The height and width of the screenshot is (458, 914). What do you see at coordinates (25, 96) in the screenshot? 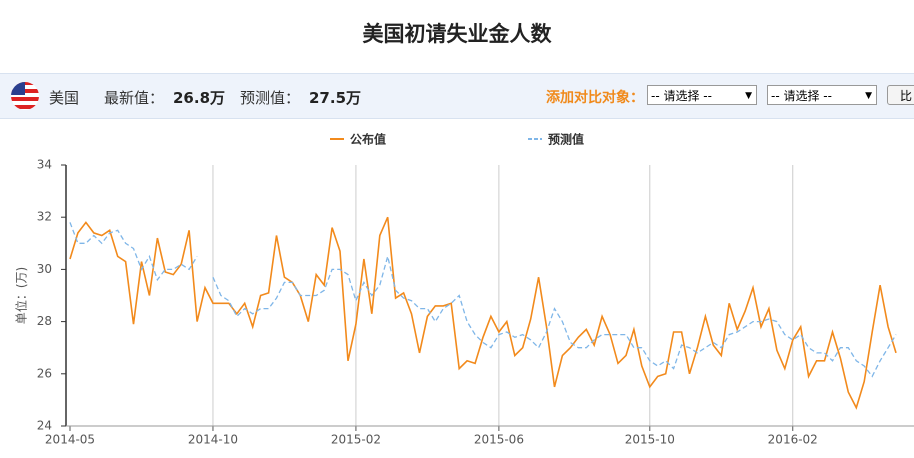
I see `flag` at bounding box center [25, 96].